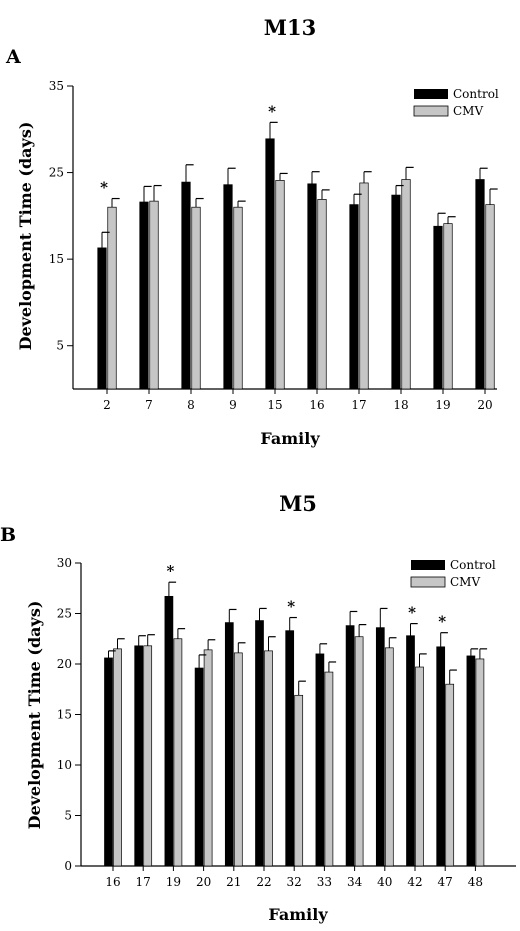 Image resolution: width=520 pixels, height=931 pixels. Describe the element at coordinates (355, 882) in the screenshot. I see `x-tick-label: 34` at that location.